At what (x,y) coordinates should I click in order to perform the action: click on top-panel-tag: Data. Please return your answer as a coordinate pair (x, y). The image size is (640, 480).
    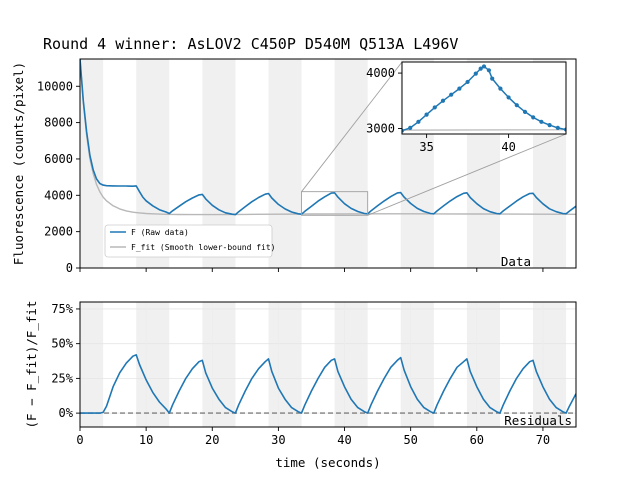
    Looking at the image, I should click on (516, 261).